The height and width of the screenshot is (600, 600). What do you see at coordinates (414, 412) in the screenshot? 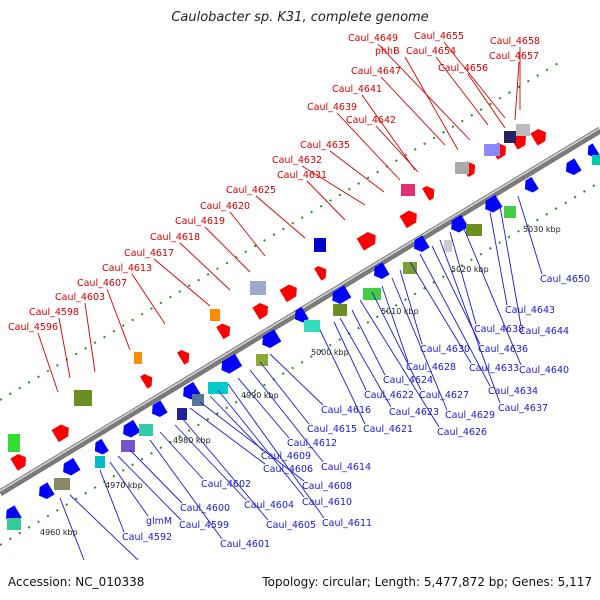
I see `reverse-gene-label: Caul_4623` at bounding box center [414, 412].